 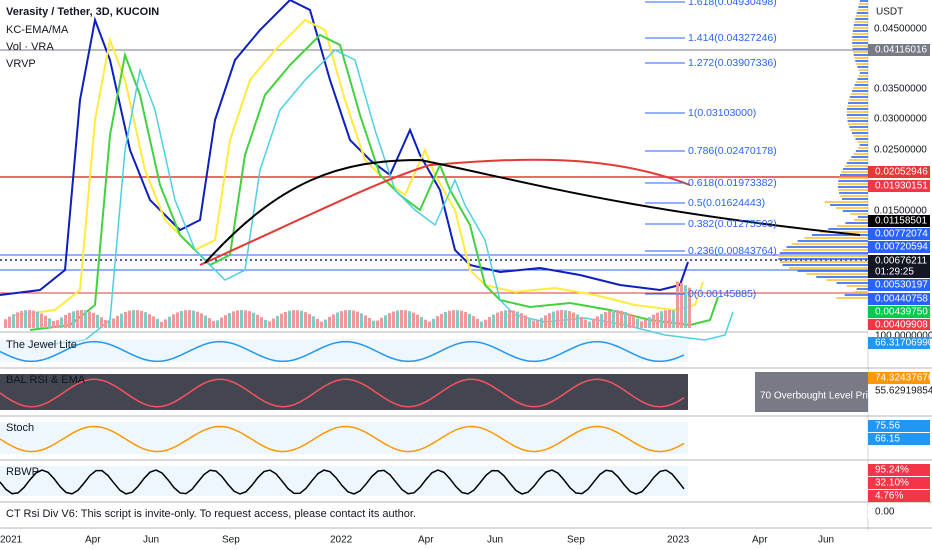 I want to click on panel-name: BAL RSI & EMA, so click(x=46, y=380).